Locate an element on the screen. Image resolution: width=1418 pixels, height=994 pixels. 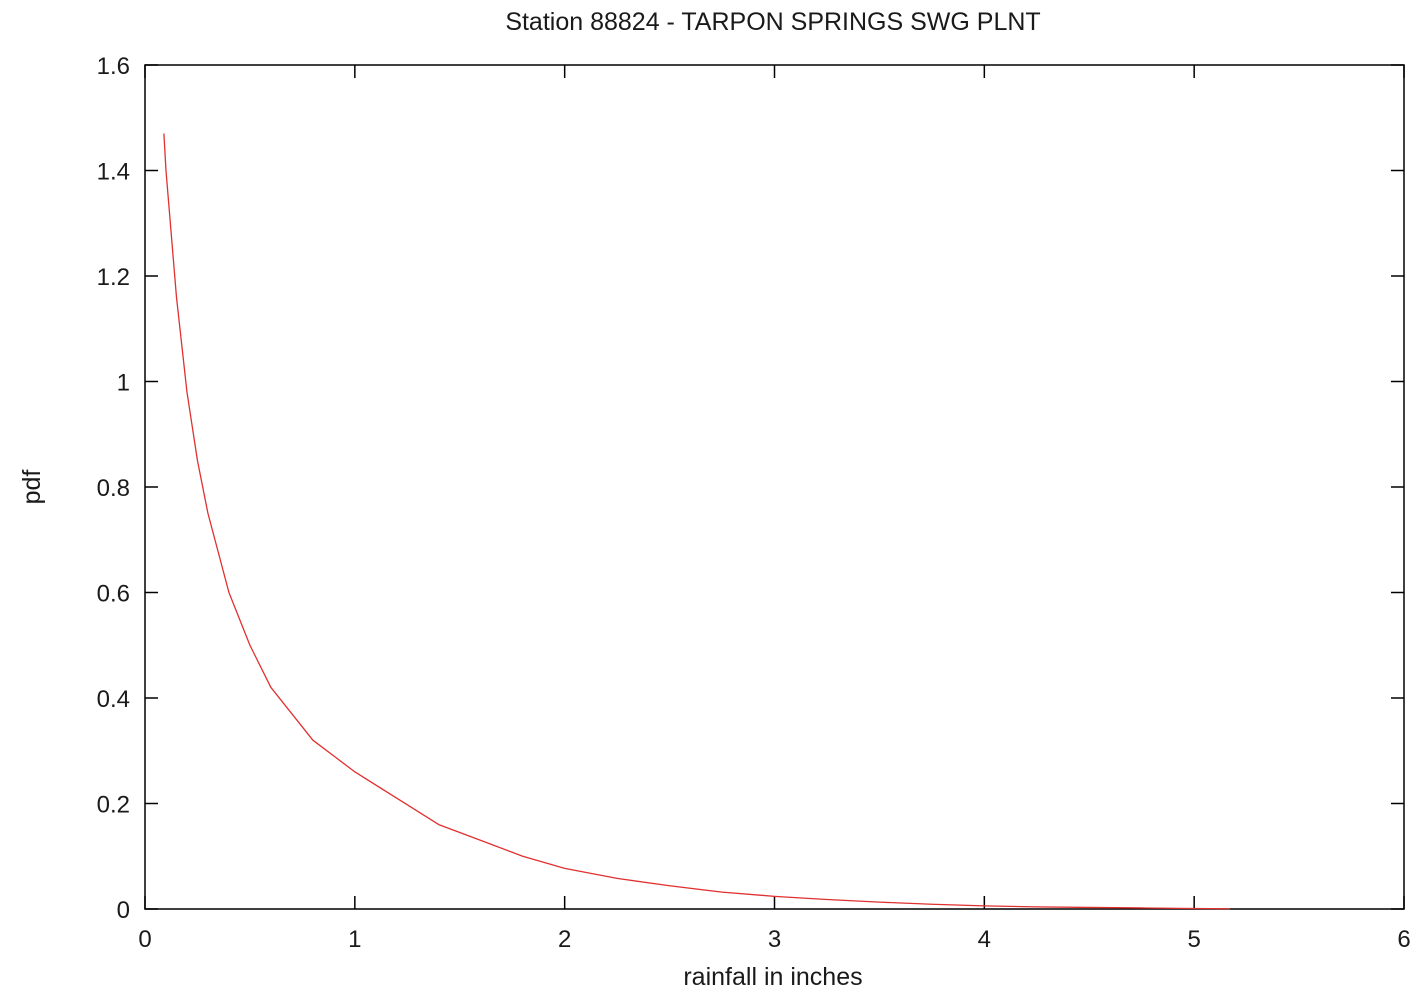
y-tick-label: 0 is located at coordinates (123, 910).